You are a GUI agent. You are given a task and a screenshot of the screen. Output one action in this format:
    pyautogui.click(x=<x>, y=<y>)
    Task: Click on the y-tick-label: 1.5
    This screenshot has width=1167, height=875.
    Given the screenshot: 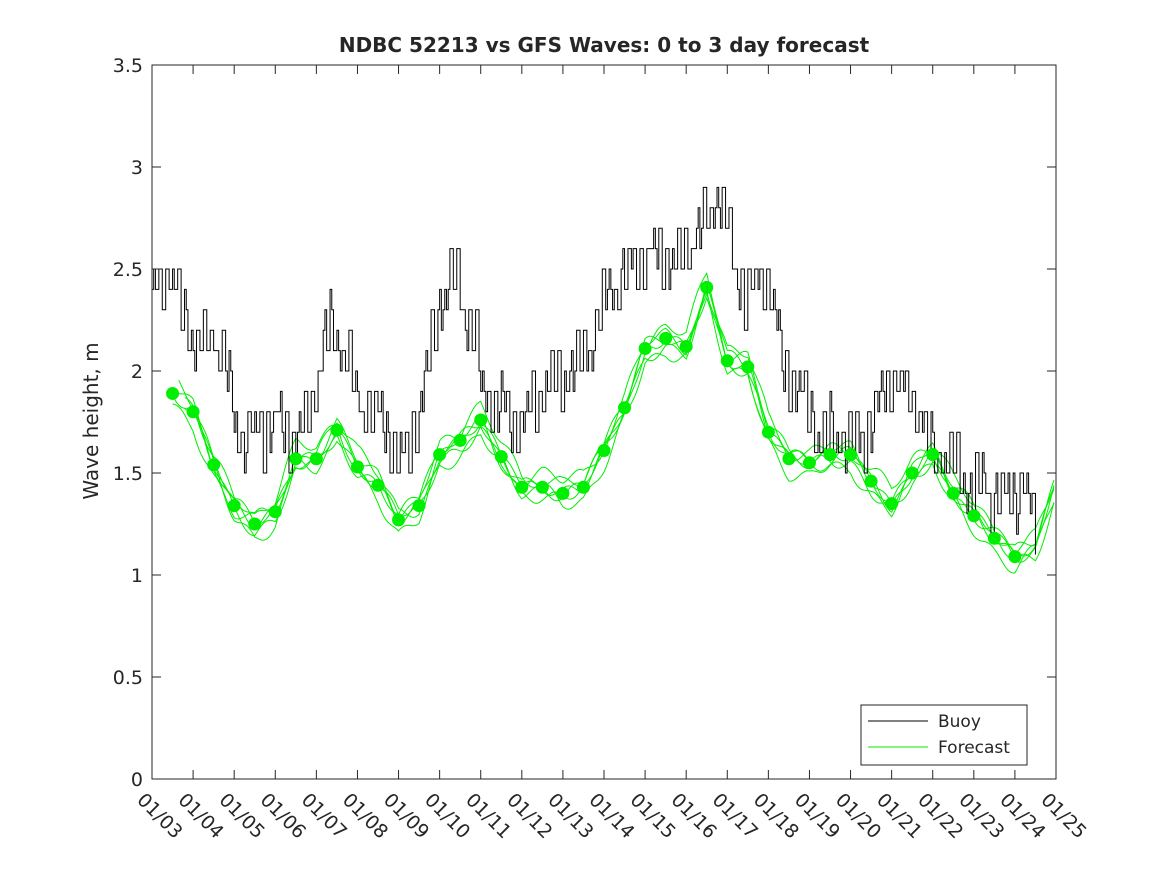 What is the action you would take?
    pyautogui.click(x=128, y=474)
    